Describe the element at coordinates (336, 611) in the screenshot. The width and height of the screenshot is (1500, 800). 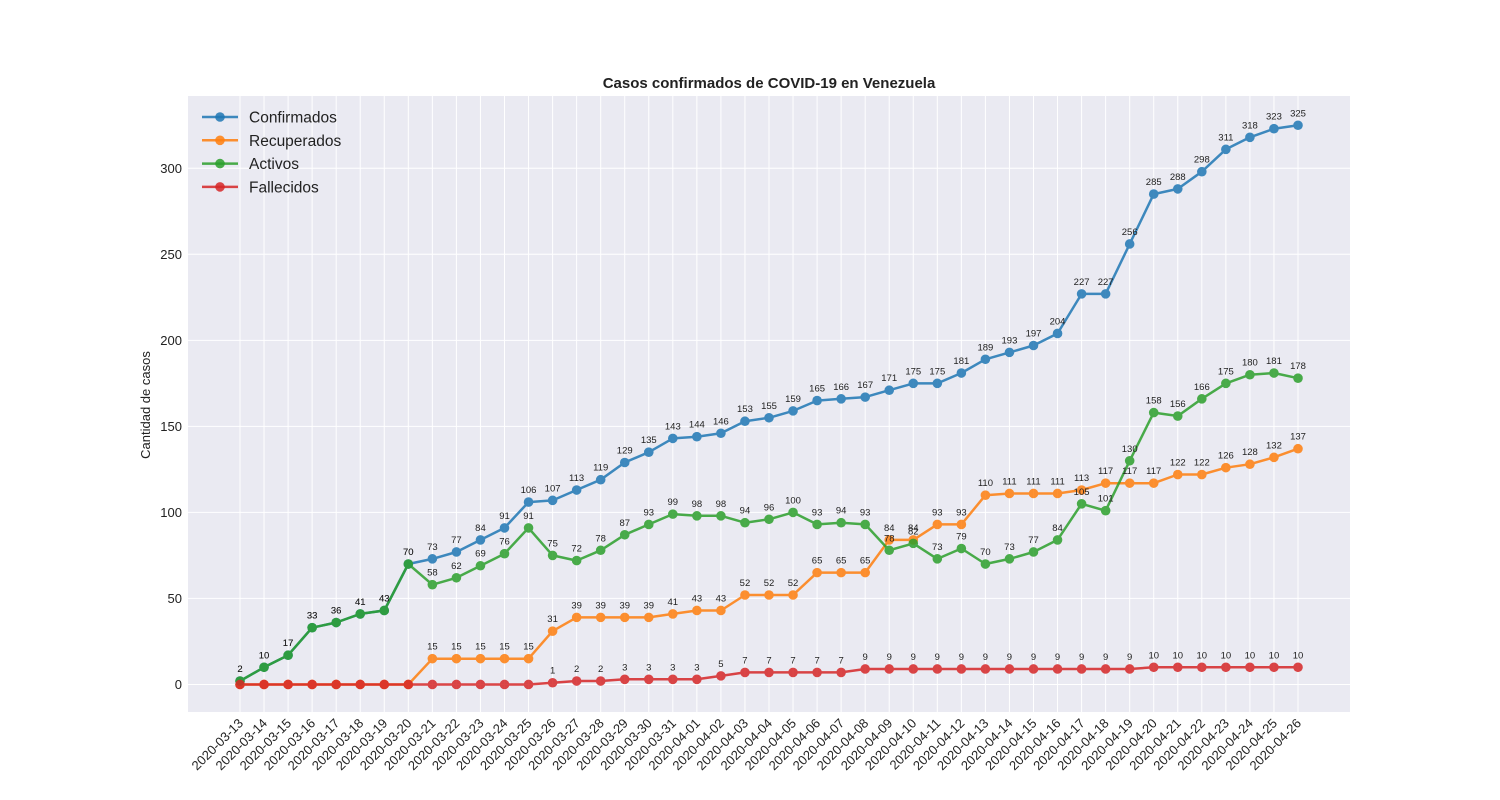
I see `data-label: 36` at that location.